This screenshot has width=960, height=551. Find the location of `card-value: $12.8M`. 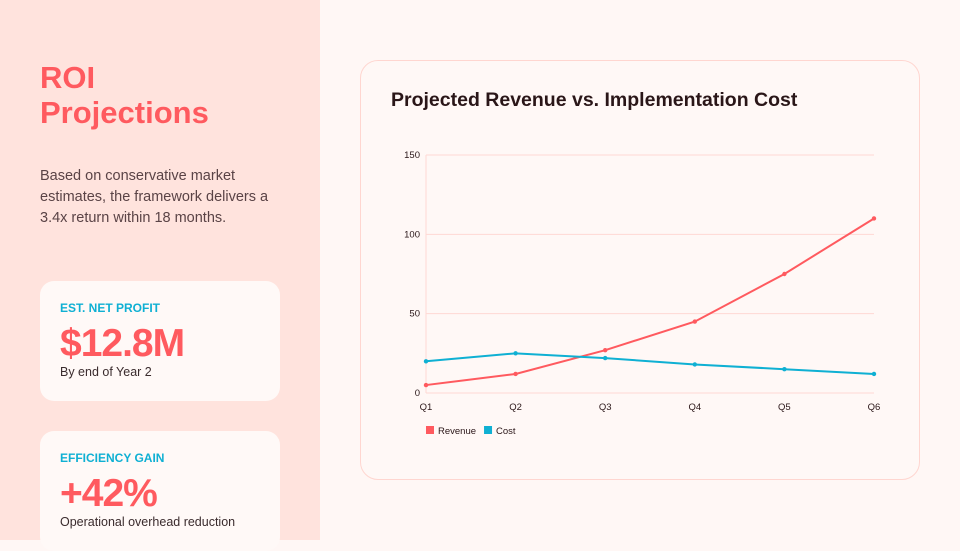

card-value: $12.8M is located at coordinates (122, 343).